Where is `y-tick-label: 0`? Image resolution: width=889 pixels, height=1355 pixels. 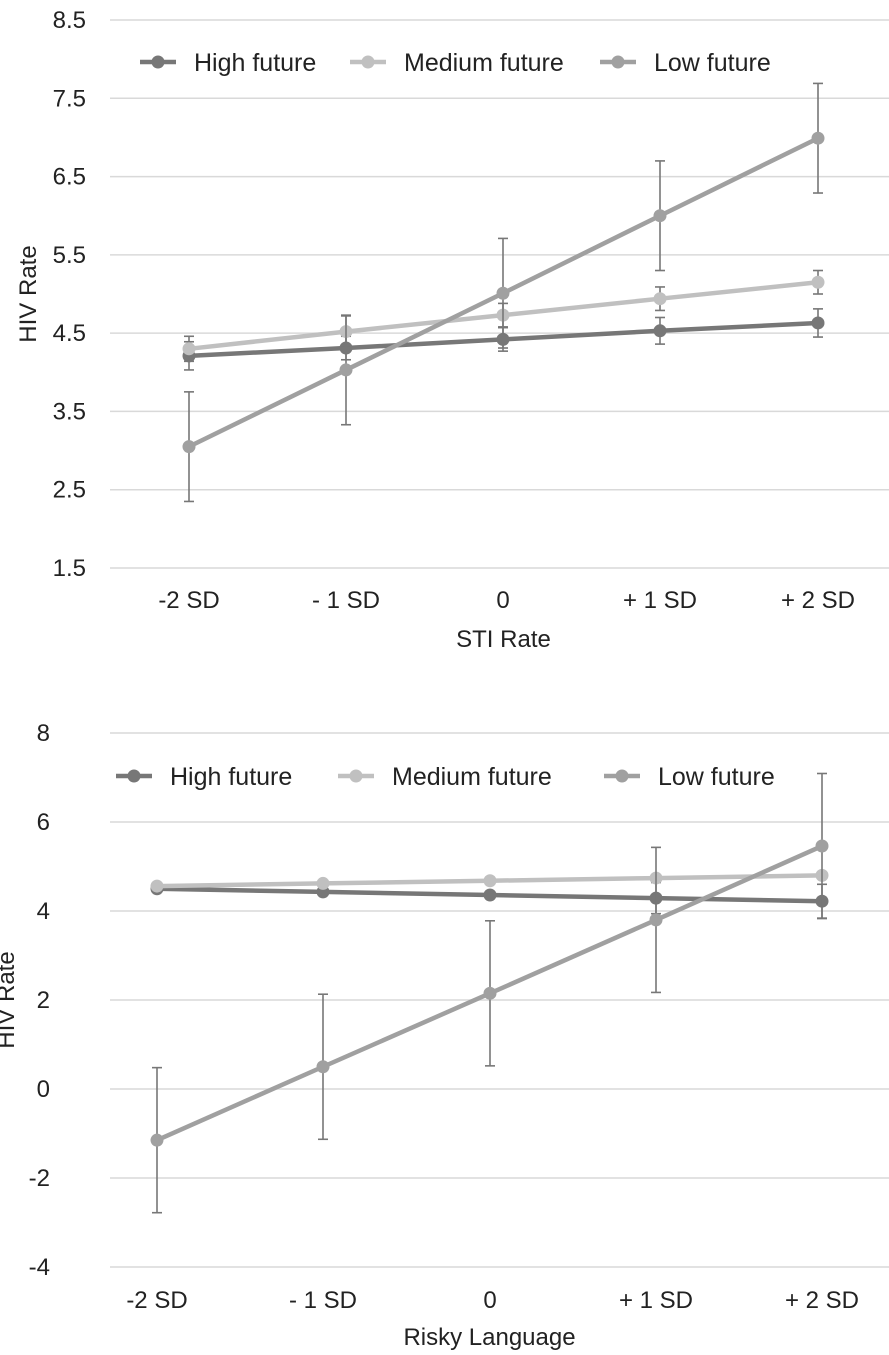
y-tick-label: 0 is located at coordinates (43, 1089).